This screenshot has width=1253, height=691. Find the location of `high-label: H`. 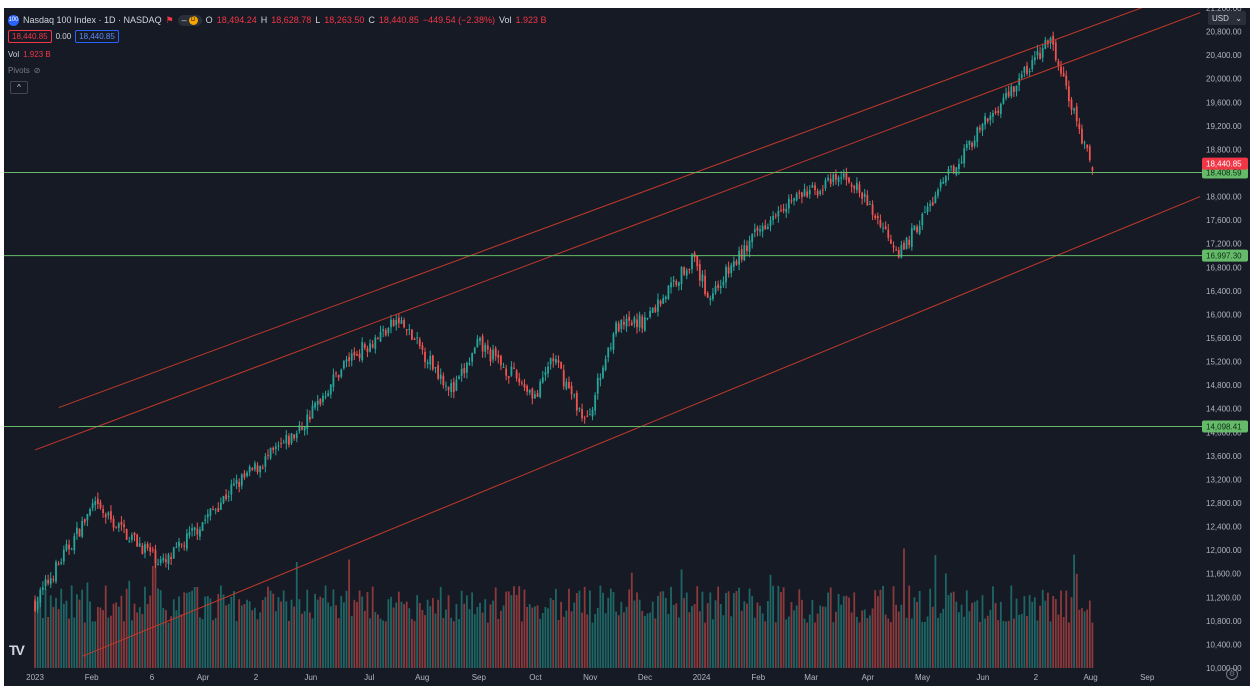

high-label: H is located at coordinates (264, 20).